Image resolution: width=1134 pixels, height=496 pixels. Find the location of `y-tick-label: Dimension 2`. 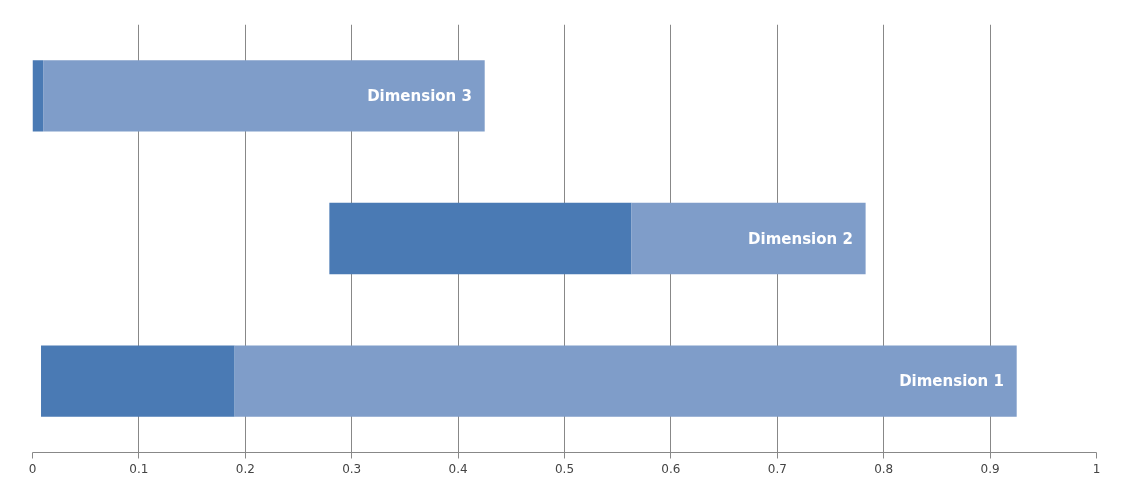

y-tick-label: Dimension 2 is located at coordinates (800, 238).